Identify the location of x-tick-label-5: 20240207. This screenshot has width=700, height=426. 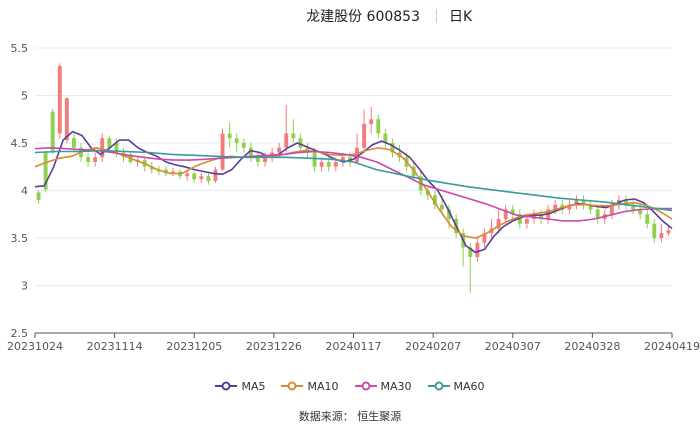
(433, 346).